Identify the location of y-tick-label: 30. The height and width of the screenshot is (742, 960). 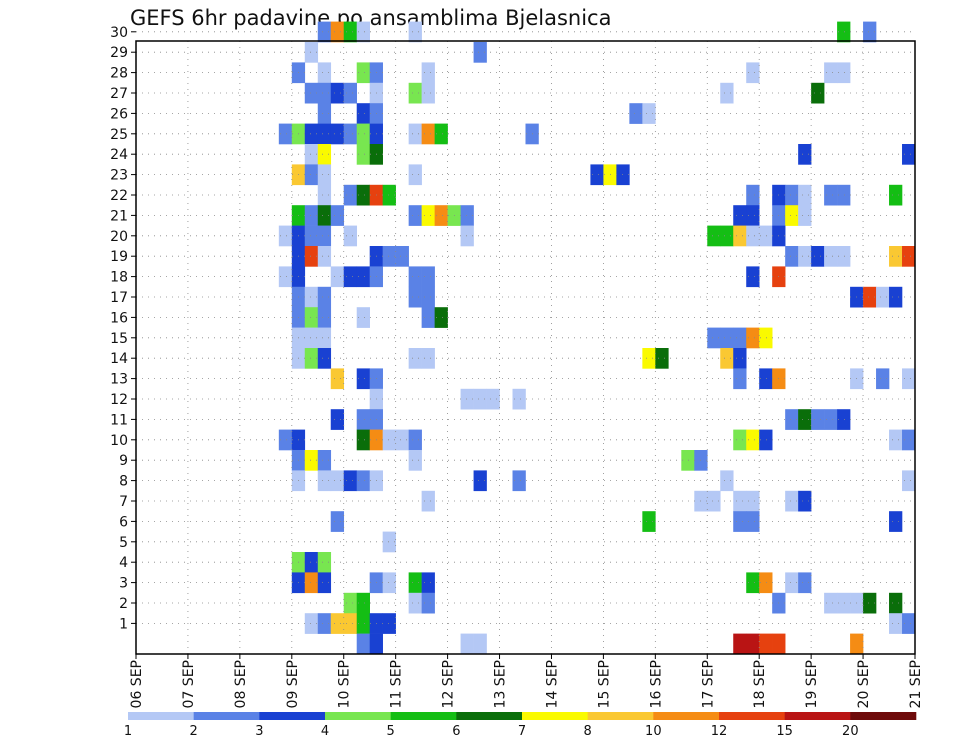
(119, 33).